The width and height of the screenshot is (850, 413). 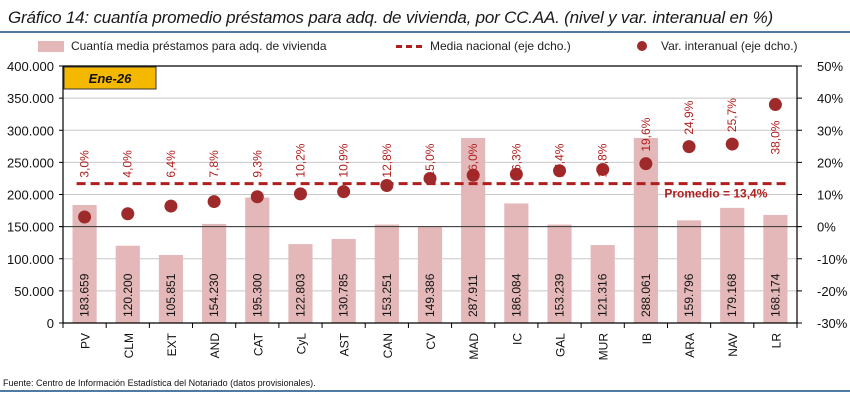 What do you see at coordinates (171, 164) in the screenshot?
I see `dot-value-label: 6,4%` at bounding box center [171, 164].